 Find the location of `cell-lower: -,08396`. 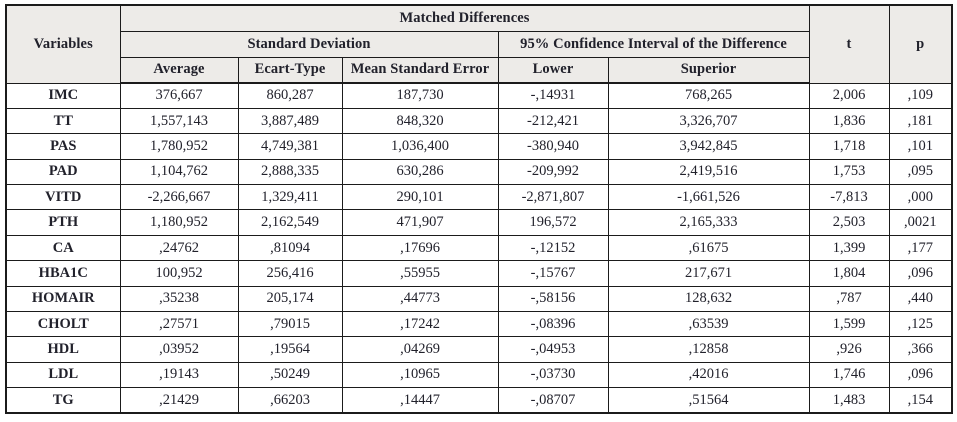

cell-lower: -,08396 is located at coordinates (553, 324).